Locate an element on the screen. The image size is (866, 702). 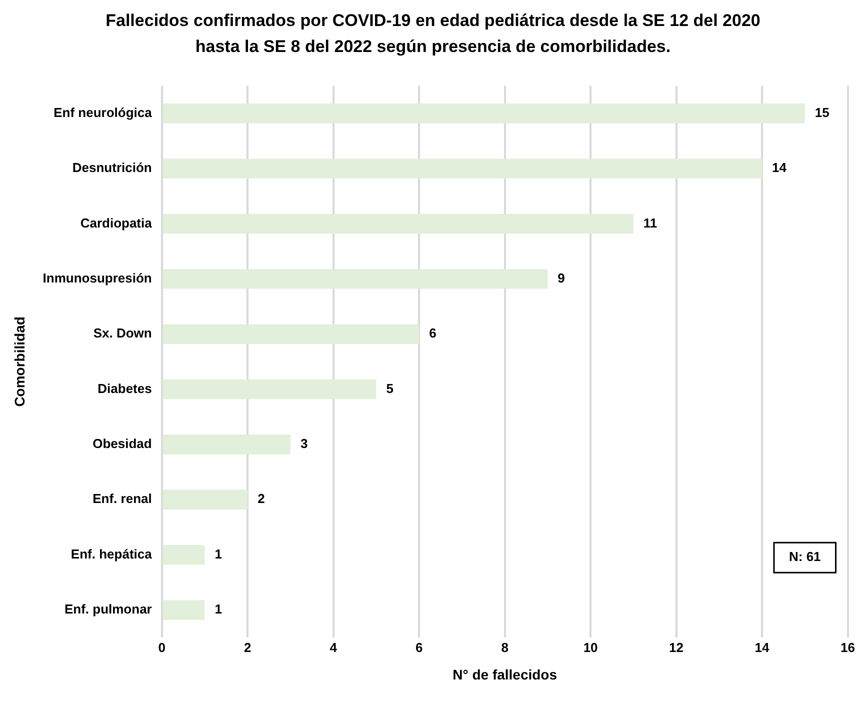
x-tick-label: 2 is located at coordinates (248, 647).